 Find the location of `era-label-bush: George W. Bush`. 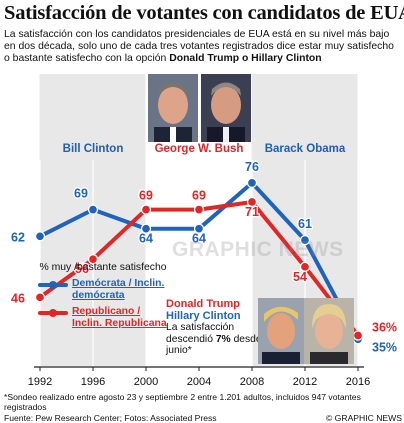

era-label-bush: George W. Bush is located at coordinates (199, 149).